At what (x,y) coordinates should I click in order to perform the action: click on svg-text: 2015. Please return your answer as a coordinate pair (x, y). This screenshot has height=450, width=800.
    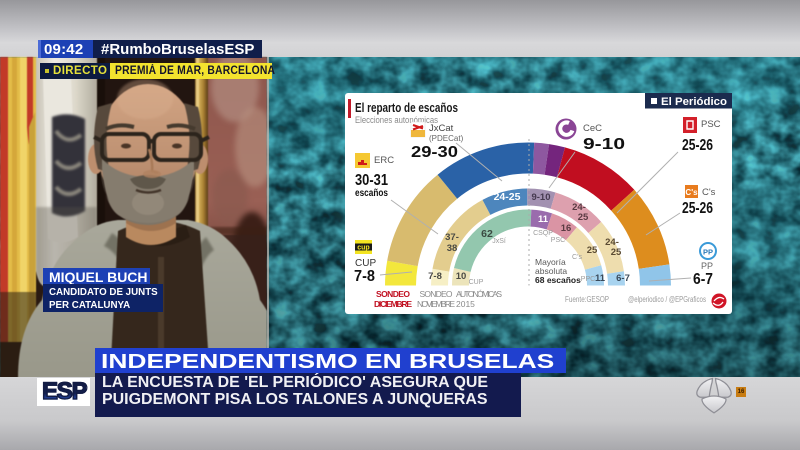
    Looking at the image, I should click on (465, 304).